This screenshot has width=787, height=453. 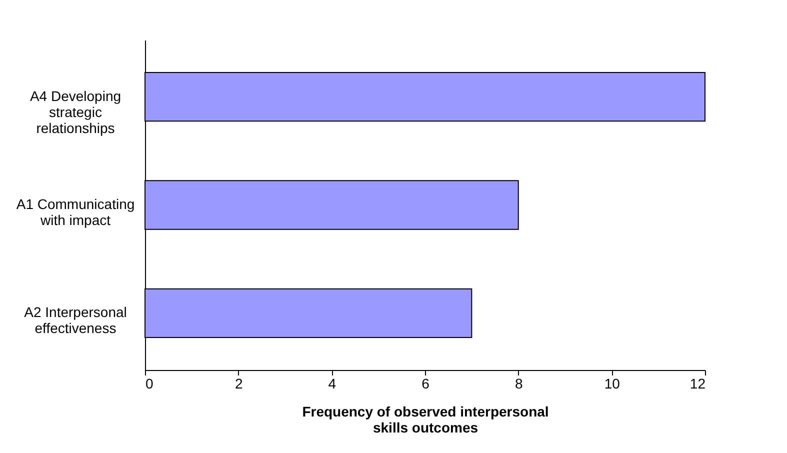 I want to click on x-tick-label: 2, so click(x=238, y=384).